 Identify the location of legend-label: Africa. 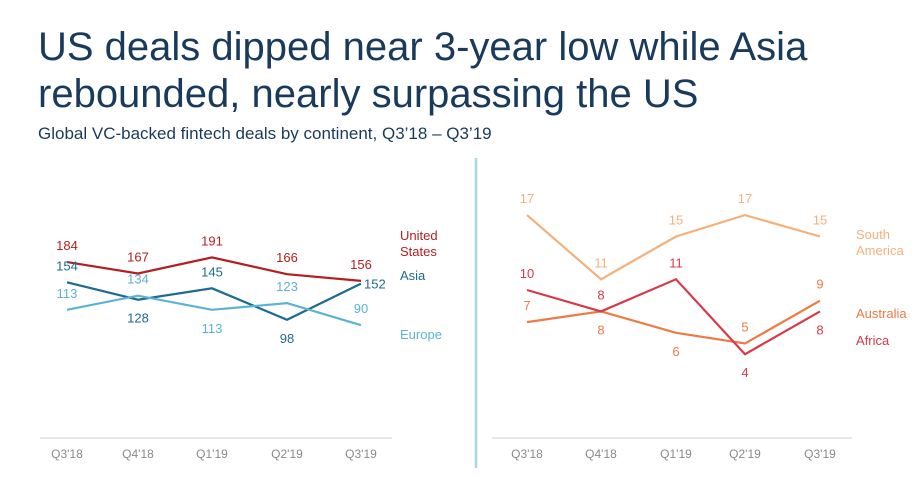
(873, 340).